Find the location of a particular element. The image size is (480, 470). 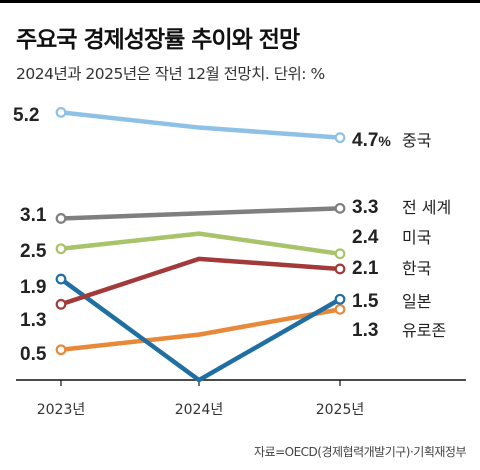

data-label: 2.4 is located at coordinates (365, 237).